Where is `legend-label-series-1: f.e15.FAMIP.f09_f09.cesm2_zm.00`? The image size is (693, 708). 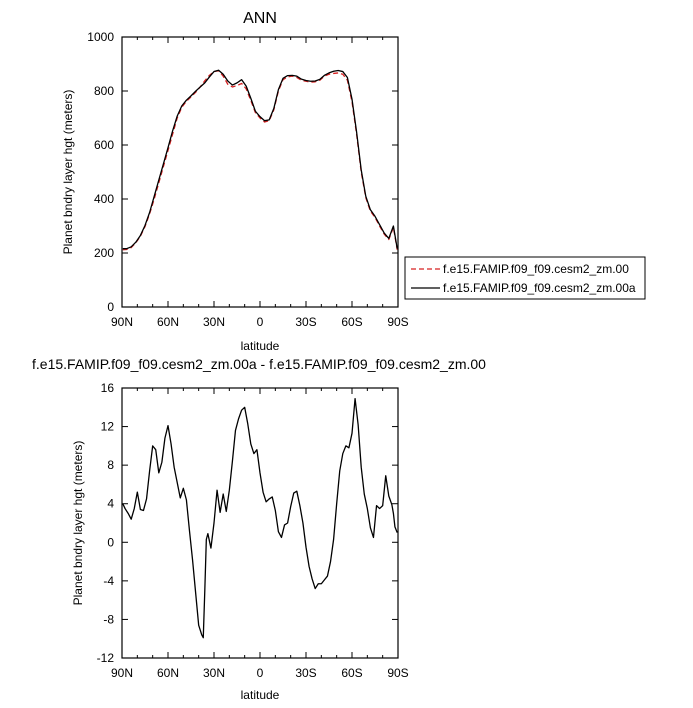
legend-label-series-1: f.e15.FAMIP.f09_f09.cesm2_zm.00 is located at coordinates (536, 269).